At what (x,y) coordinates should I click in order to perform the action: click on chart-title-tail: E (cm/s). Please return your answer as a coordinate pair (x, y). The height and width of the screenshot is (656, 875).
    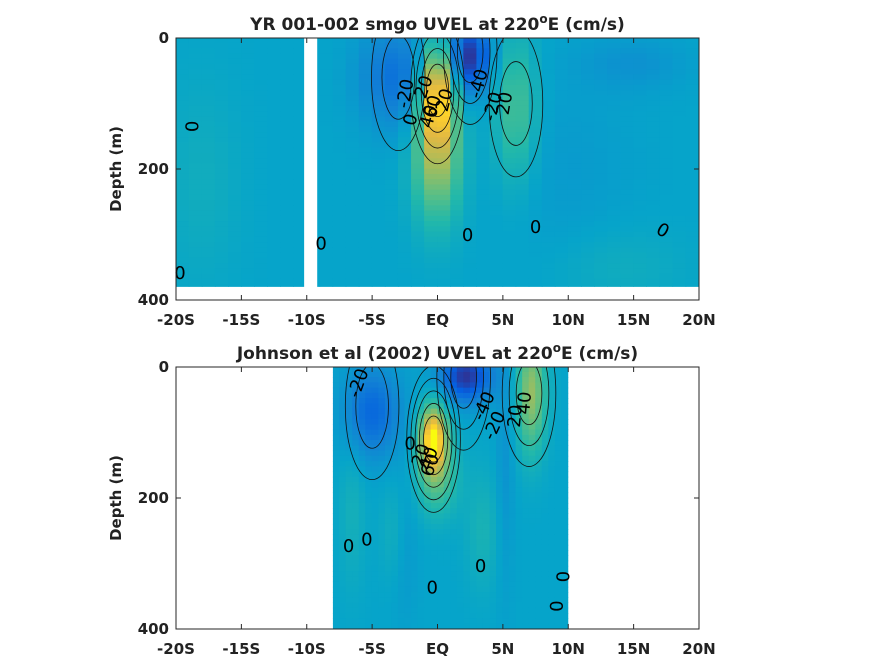
    Looking at the image, I should click on (599, 354).